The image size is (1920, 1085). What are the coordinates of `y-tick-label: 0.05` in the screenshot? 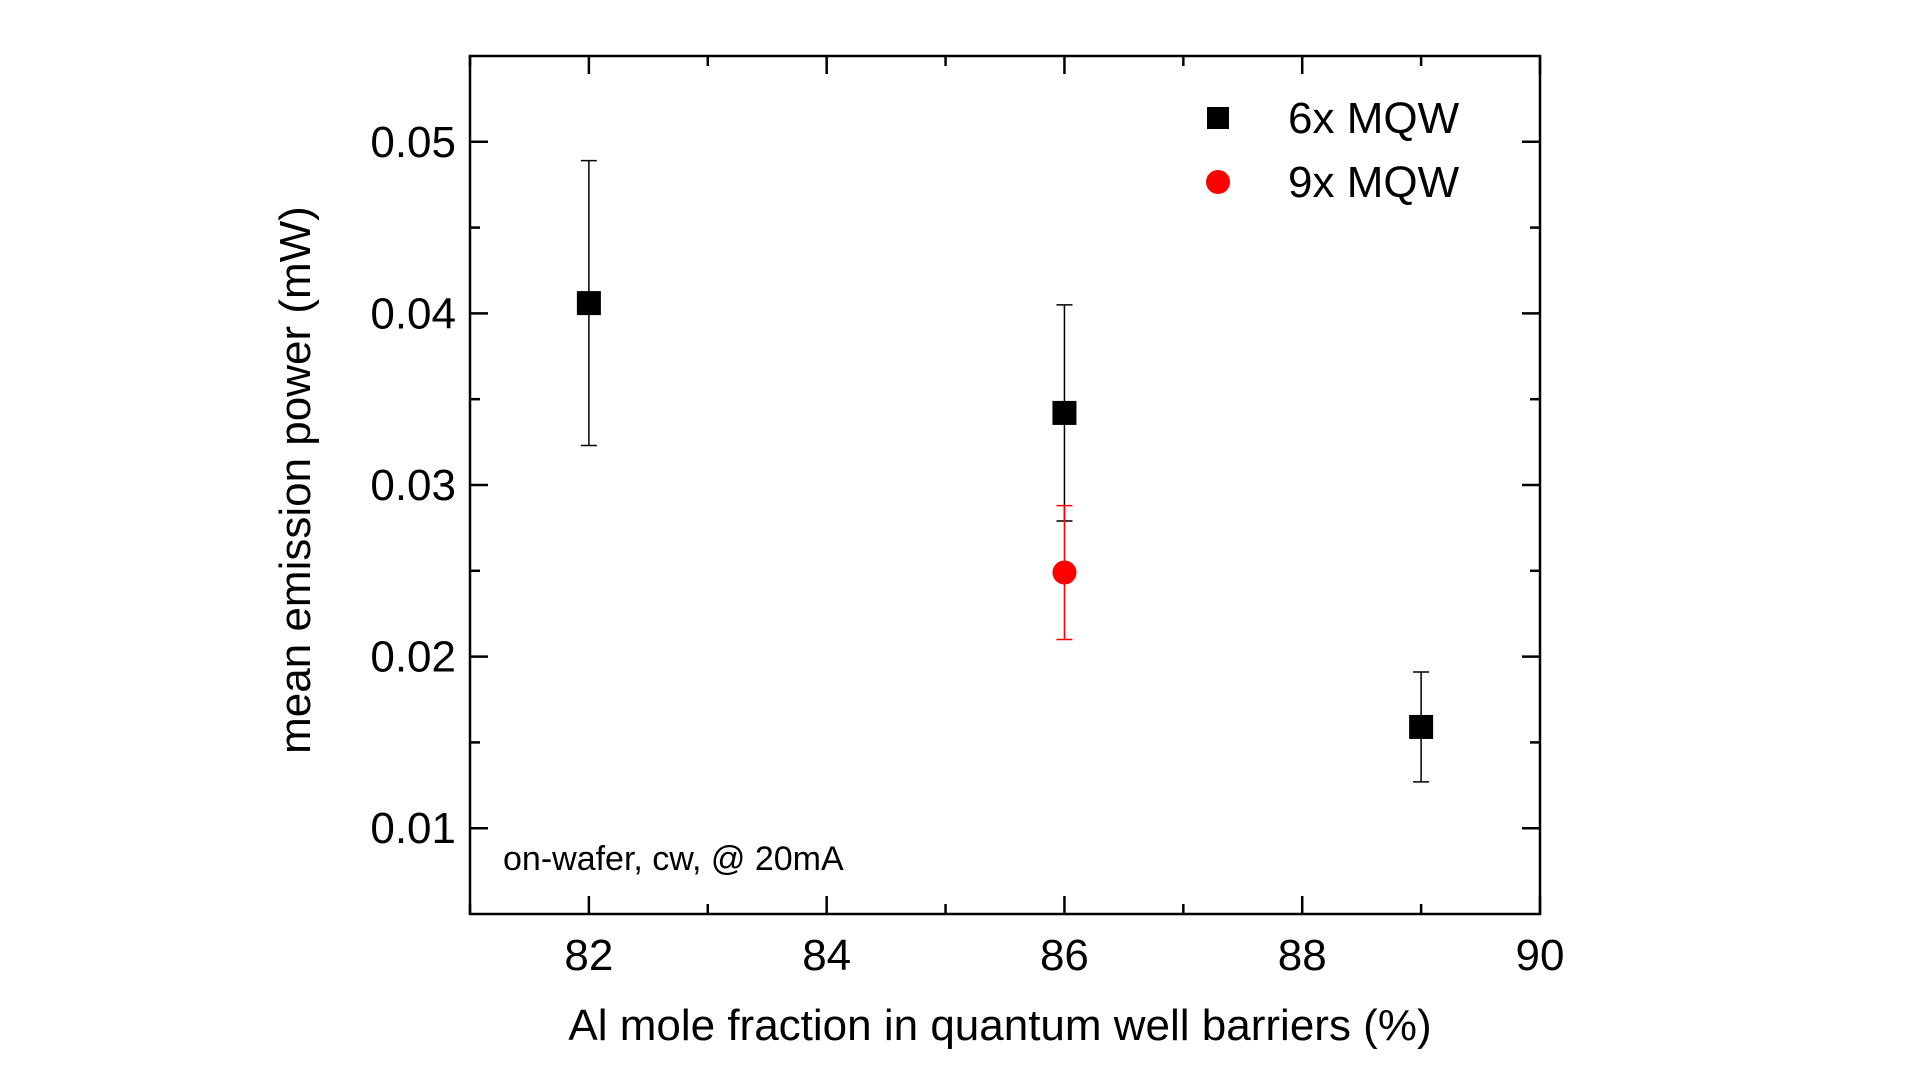 It's located at (413, 142).